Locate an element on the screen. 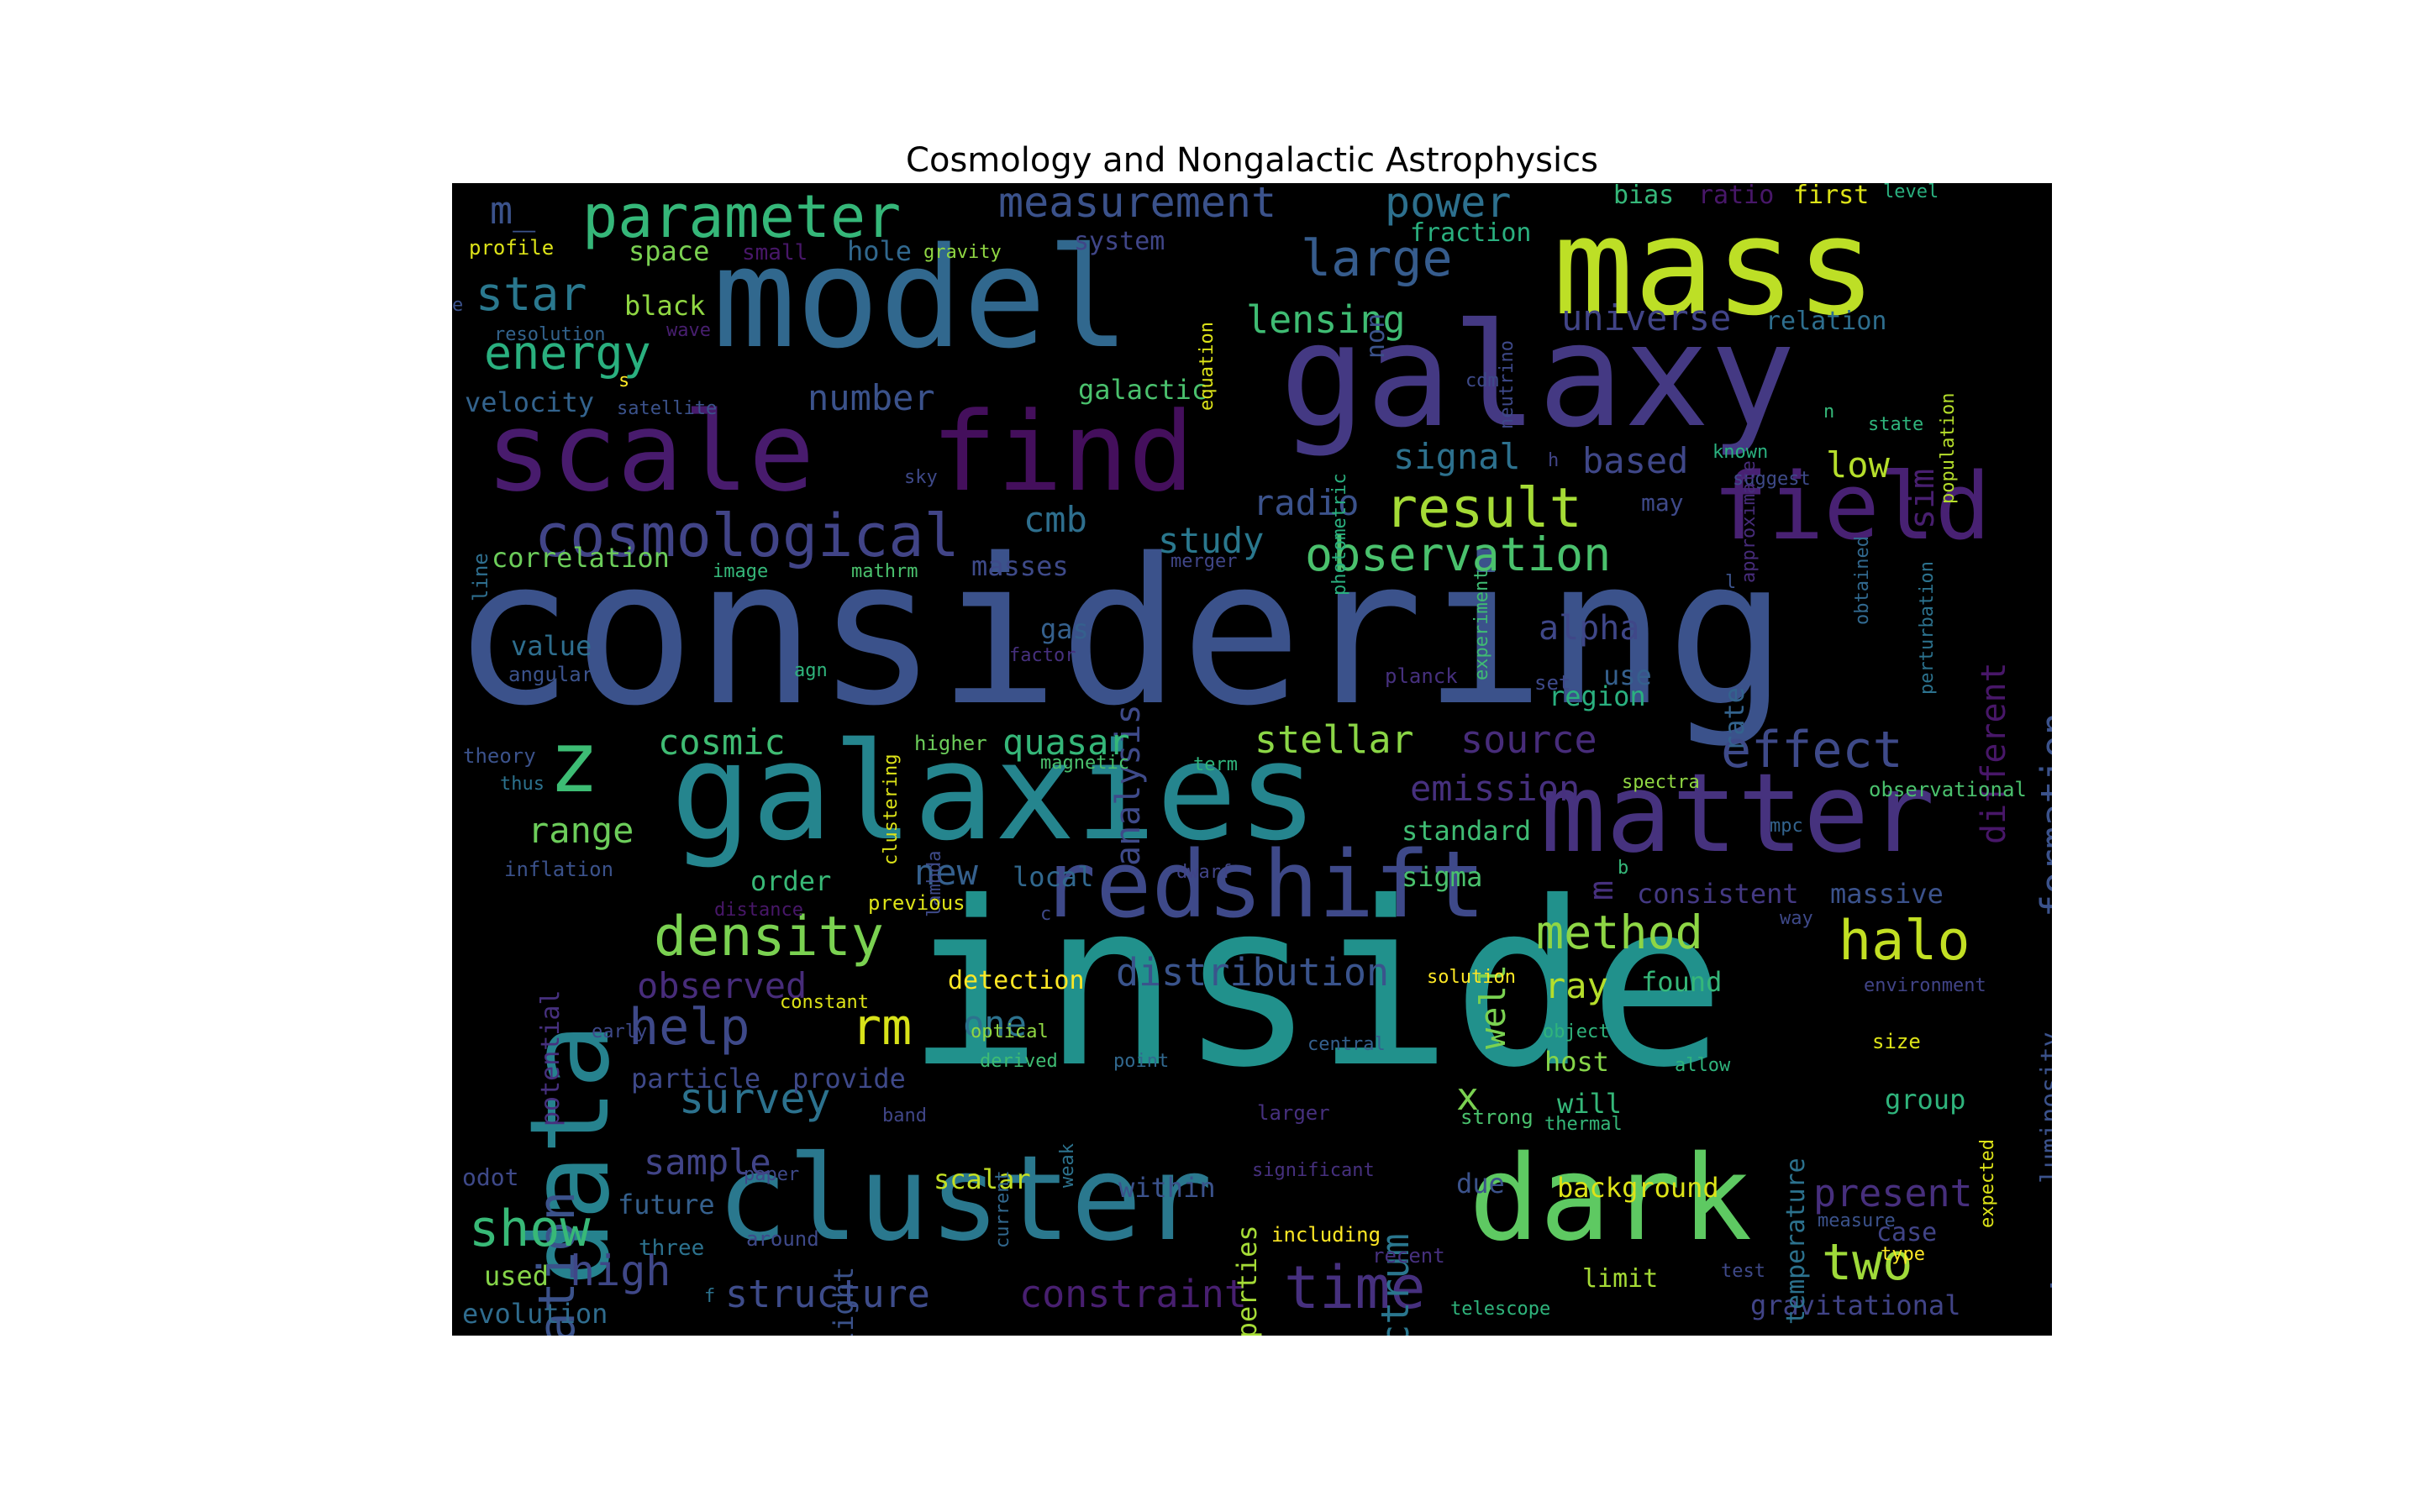  word-recent: recent is located at coordinates (1408, 1256).